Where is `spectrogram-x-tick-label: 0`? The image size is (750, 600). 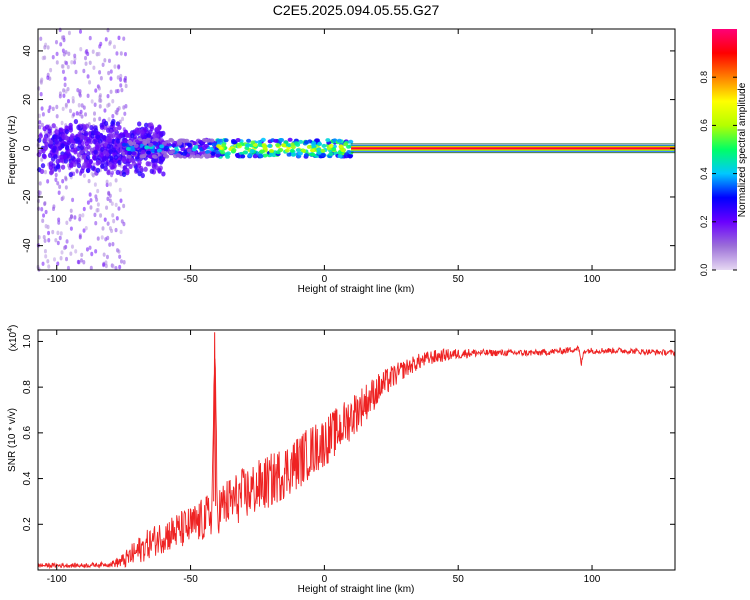 spectrogram-x-tick-label: 0 is located at coordinates (325, 279).